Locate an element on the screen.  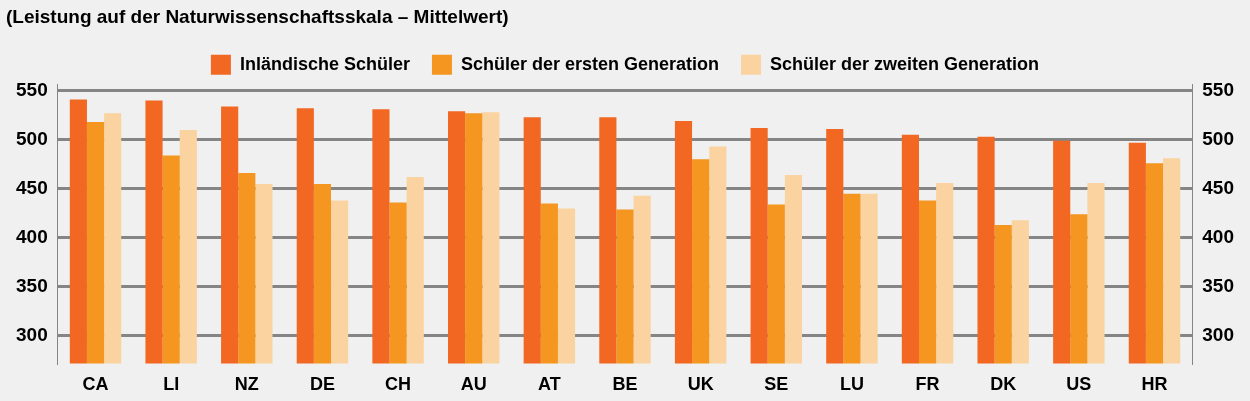
y-tick-label: 550 is located at coordinates (32, 89).